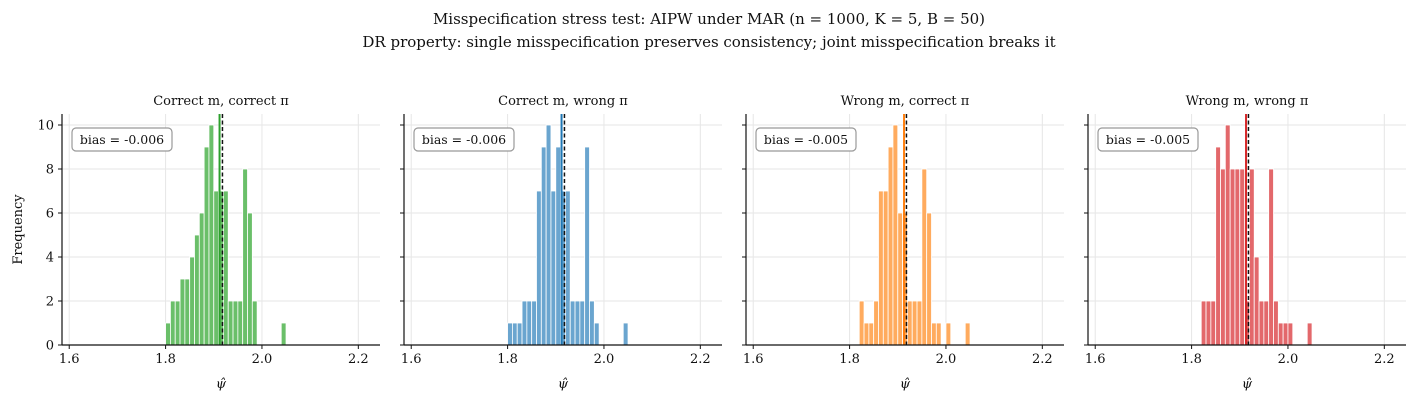  I want to click on y-tick-label: 10, so click(45, 126).